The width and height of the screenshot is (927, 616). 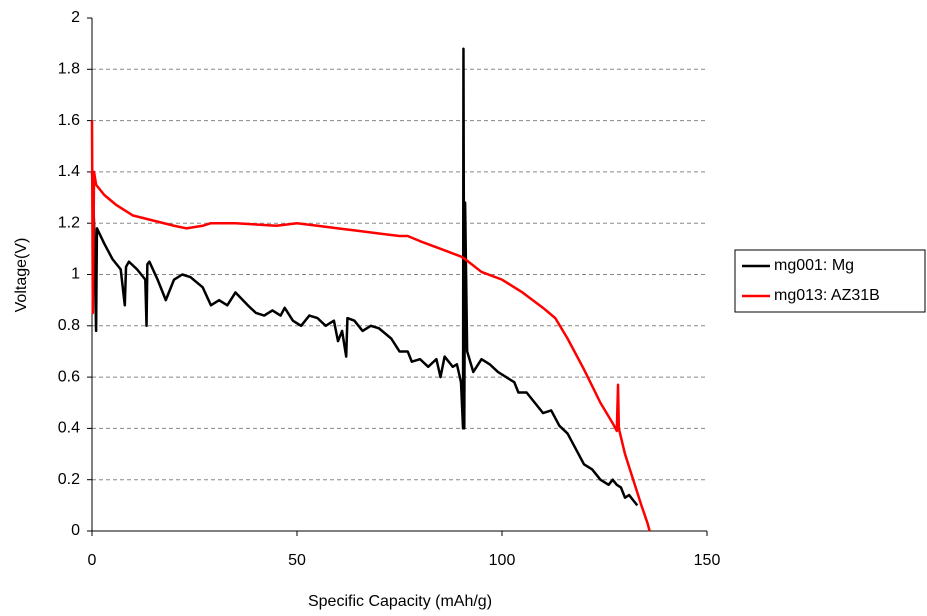 I want to click on x-tick-label: 50, so click(x=297, y=560).